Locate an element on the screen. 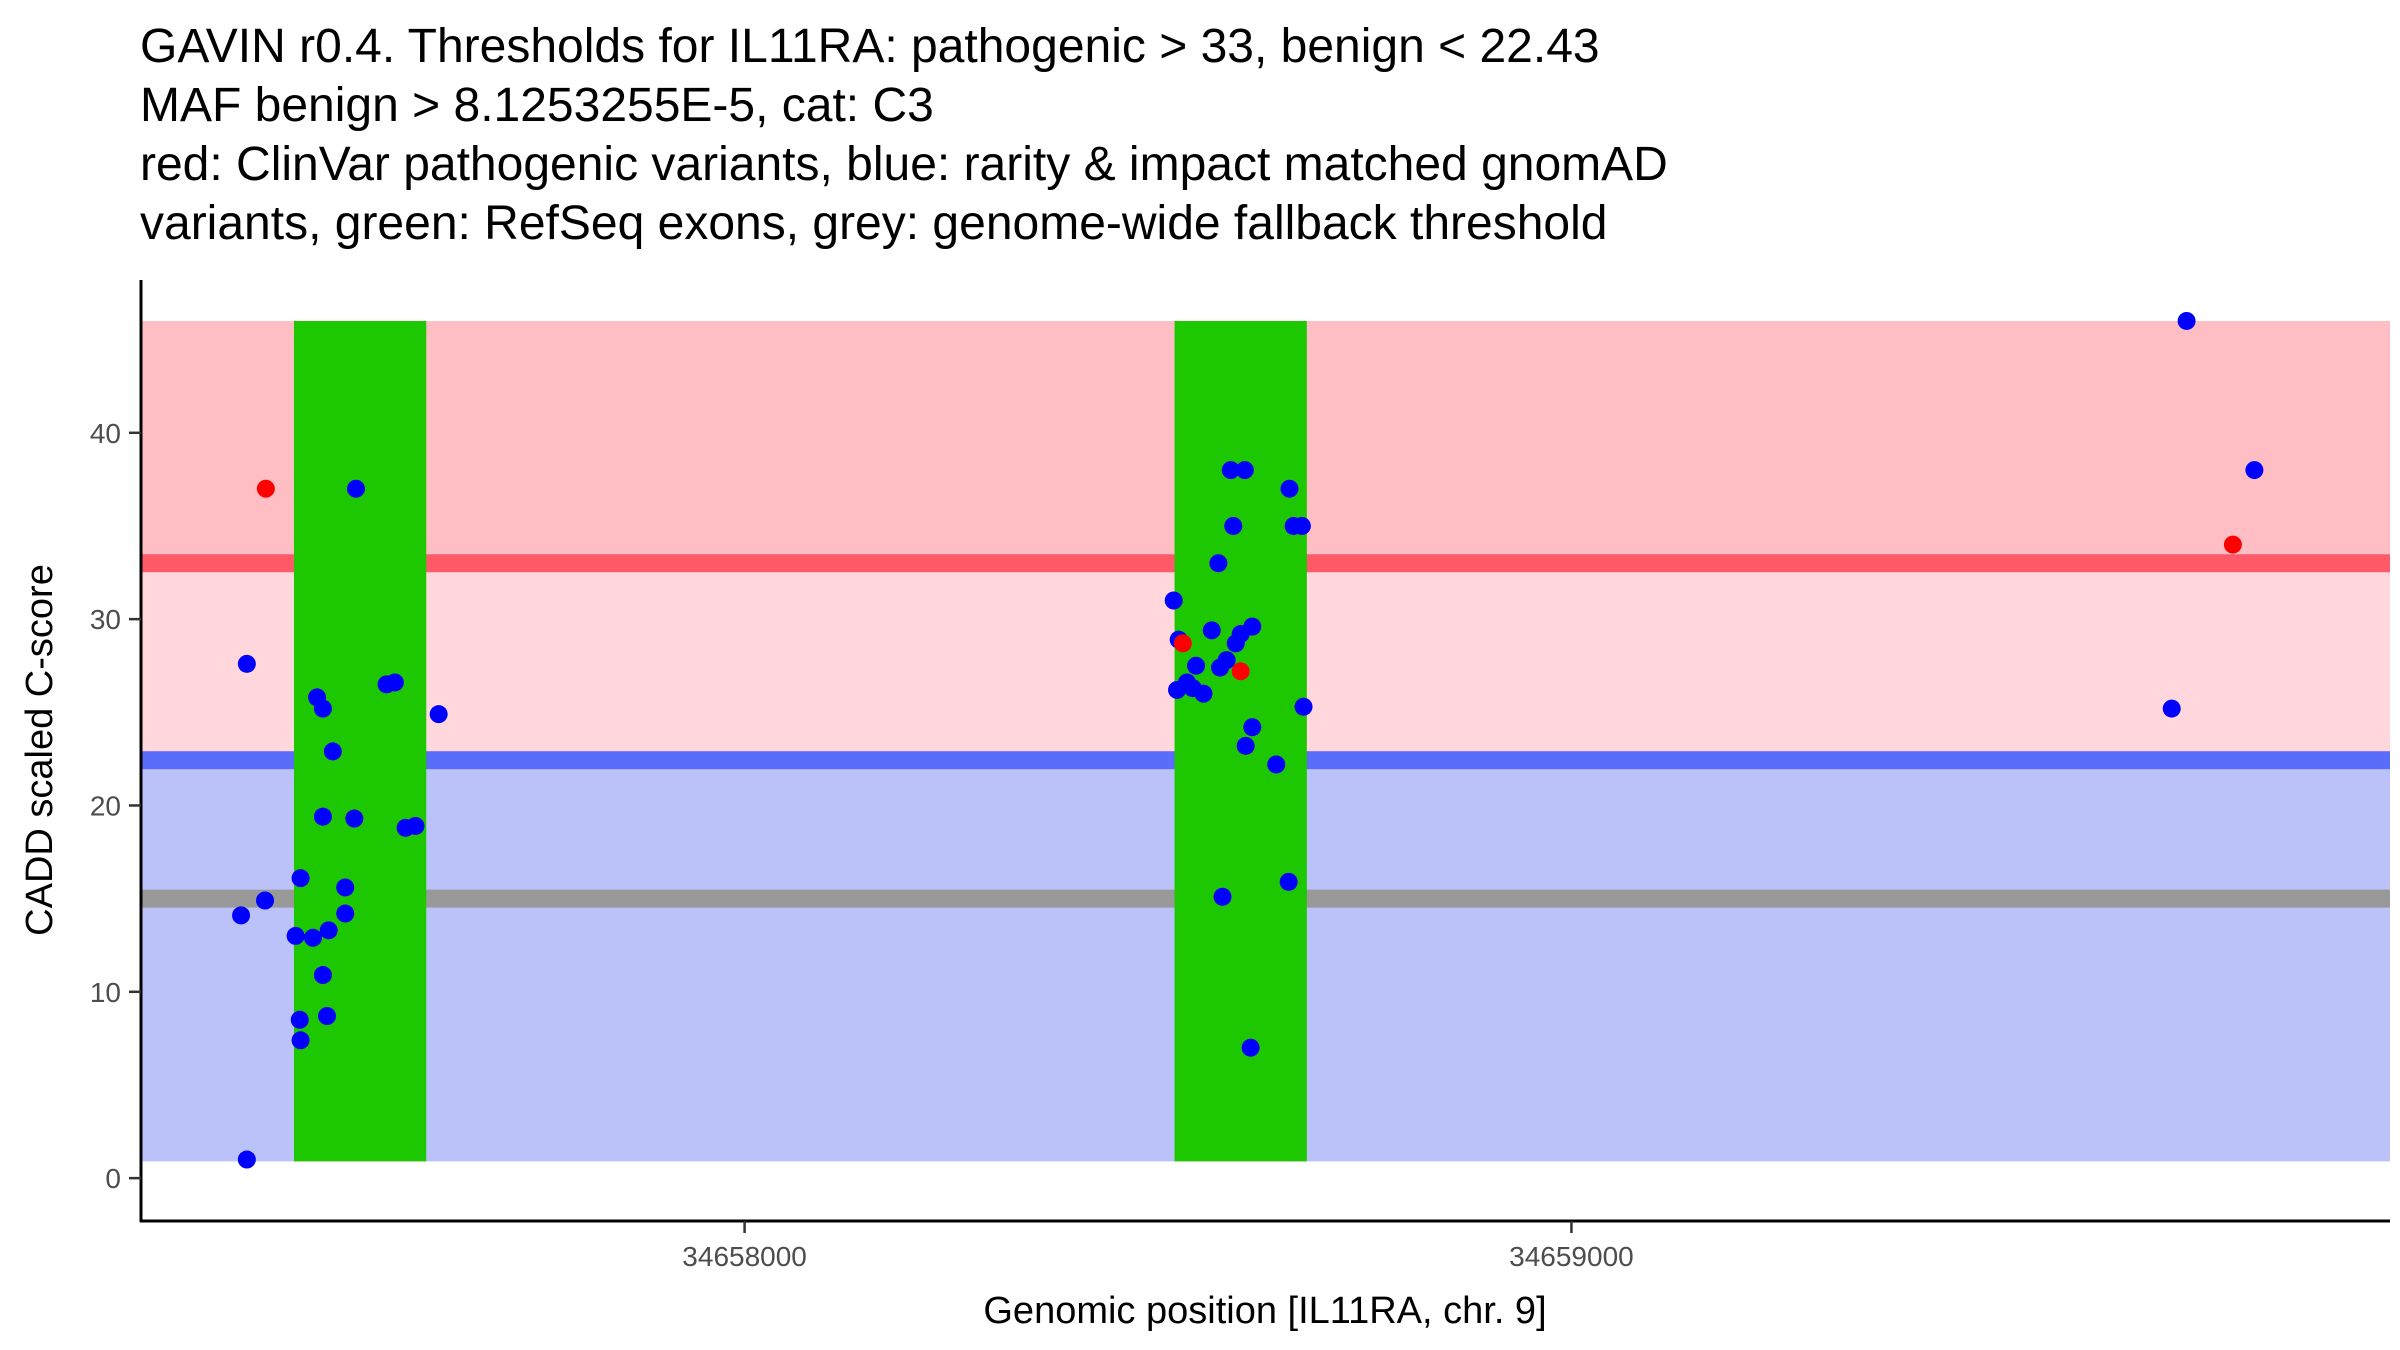 The image size is (2400, 1350). x-tick-label: 34658000 is located at coordinates (744, 1256).